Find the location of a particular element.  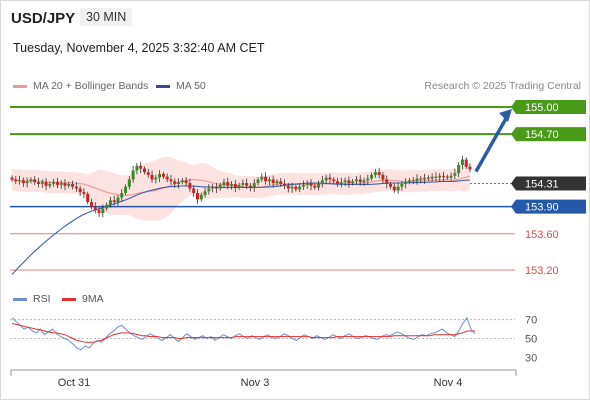

interval-badge: 30 MIN is located at coordinates (106, 17).